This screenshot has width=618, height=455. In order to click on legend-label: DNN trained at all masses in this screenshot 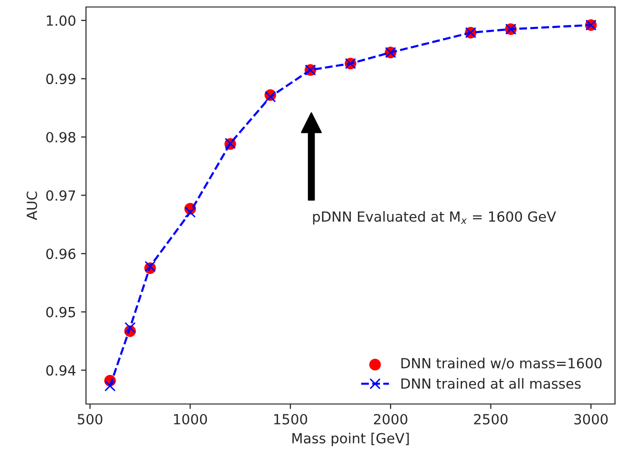, I will do `click(491, 383)`.